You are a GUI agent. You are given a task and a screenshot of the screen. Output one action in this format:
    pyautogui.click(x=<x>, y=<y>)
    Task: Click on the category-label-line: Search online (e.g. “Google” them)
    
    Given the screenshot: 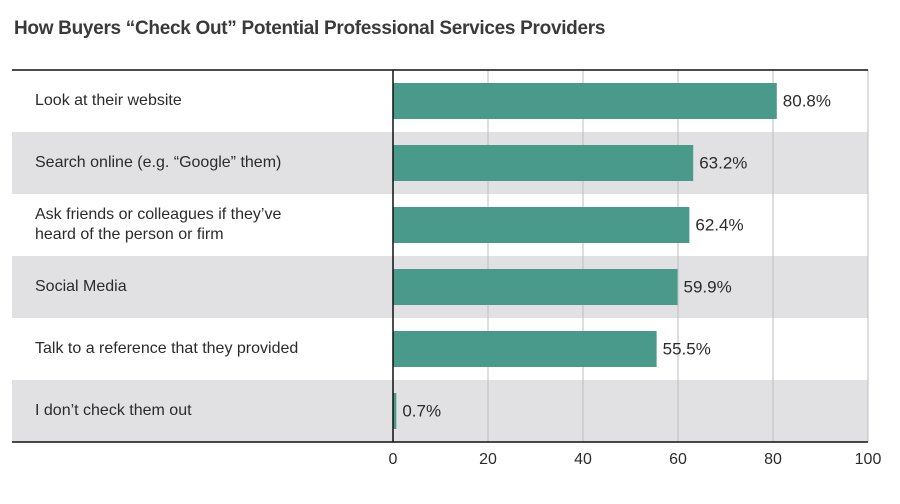 What is the action you would take?
    pyautogui.click(x=158, y=162)
    